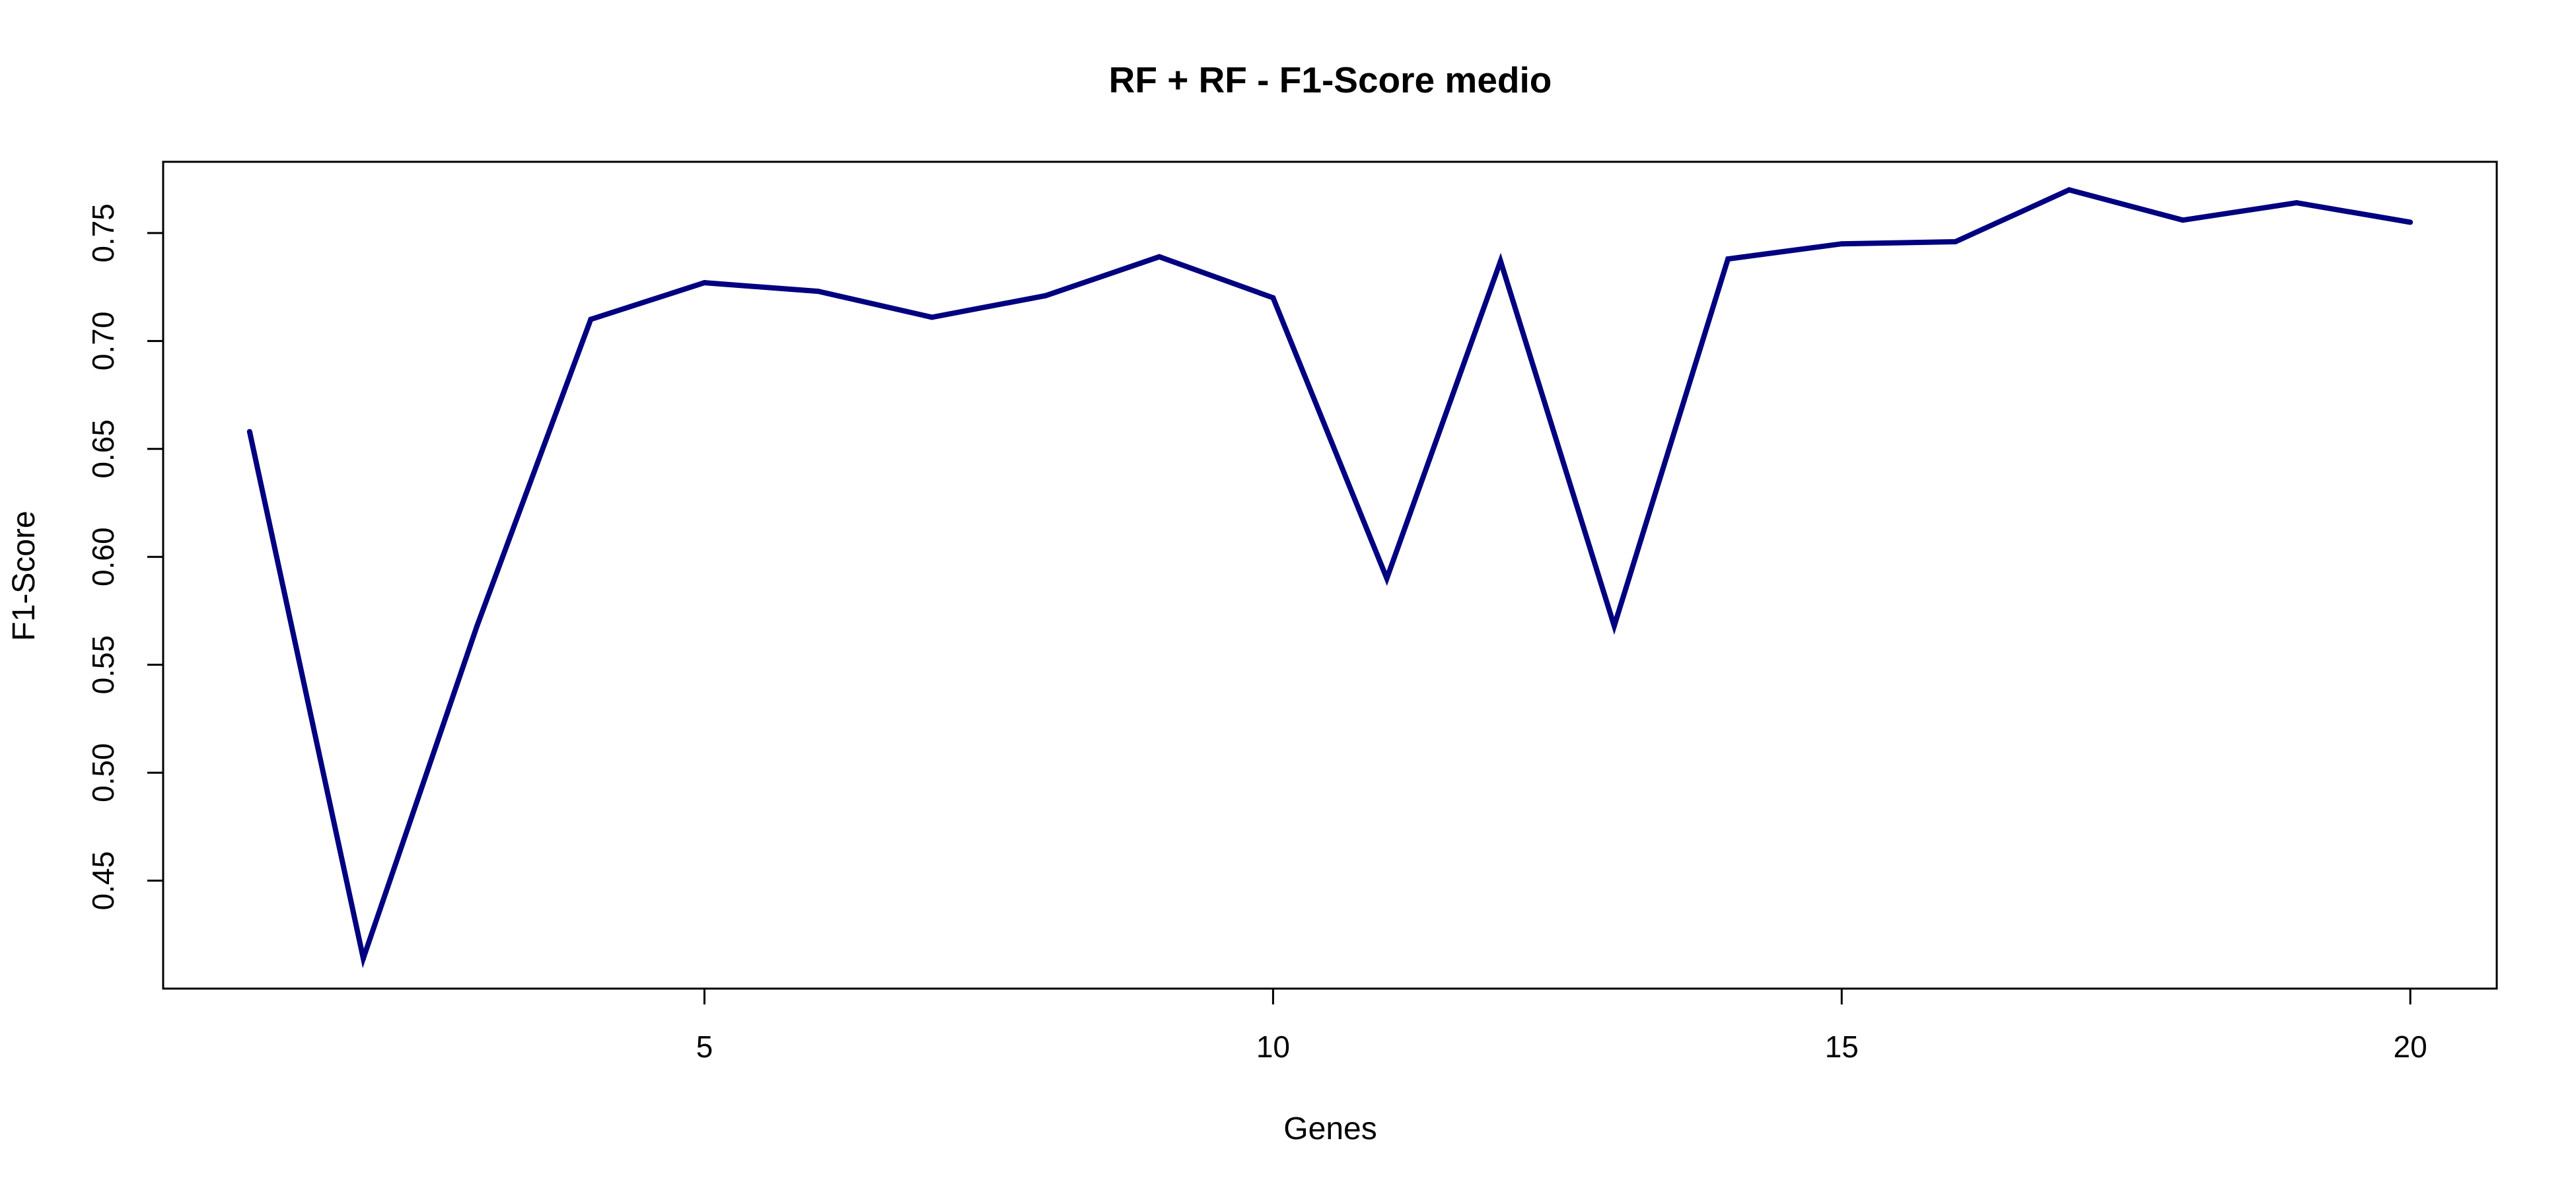  Describe the element at coordinates (705, 1047) in the screenshot. I see `x-tick-label: 5` at that location.